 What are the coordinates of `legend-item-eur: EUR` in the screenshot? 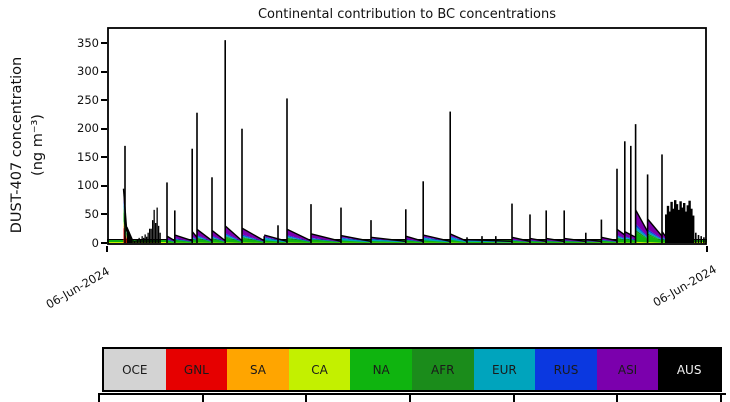 It's located at (504, 369).